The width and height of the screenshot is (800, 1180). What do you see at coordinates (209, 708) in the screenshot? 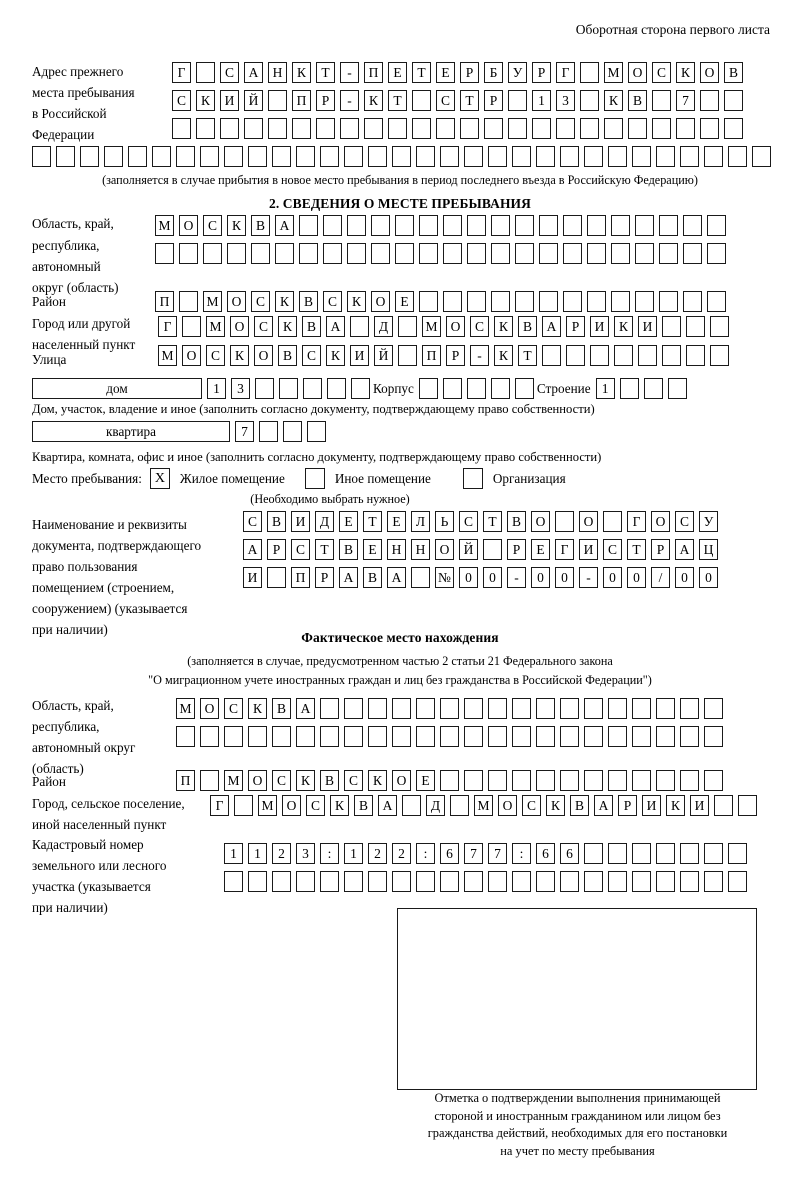
I see `actual-region-cell: О` at bounding box center [209, 708].